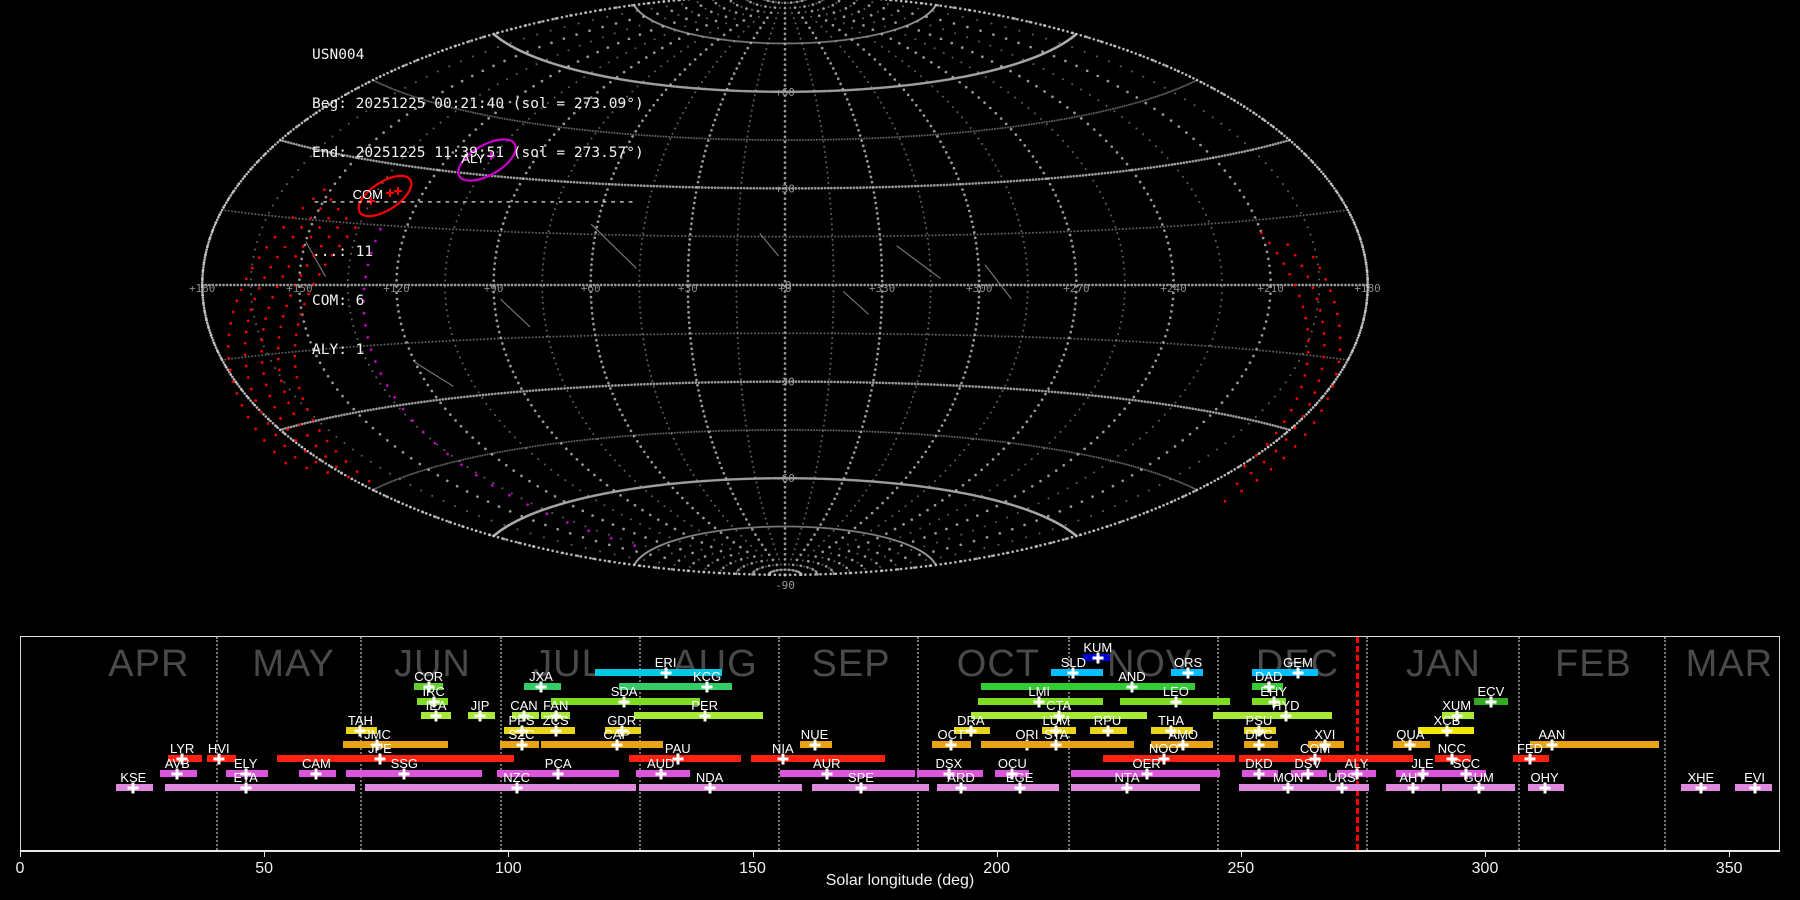  What do you see at coordinates (785, 382) in the screenshot?
I see `lat-tick-label: -30` at bounding box center [785, 382].